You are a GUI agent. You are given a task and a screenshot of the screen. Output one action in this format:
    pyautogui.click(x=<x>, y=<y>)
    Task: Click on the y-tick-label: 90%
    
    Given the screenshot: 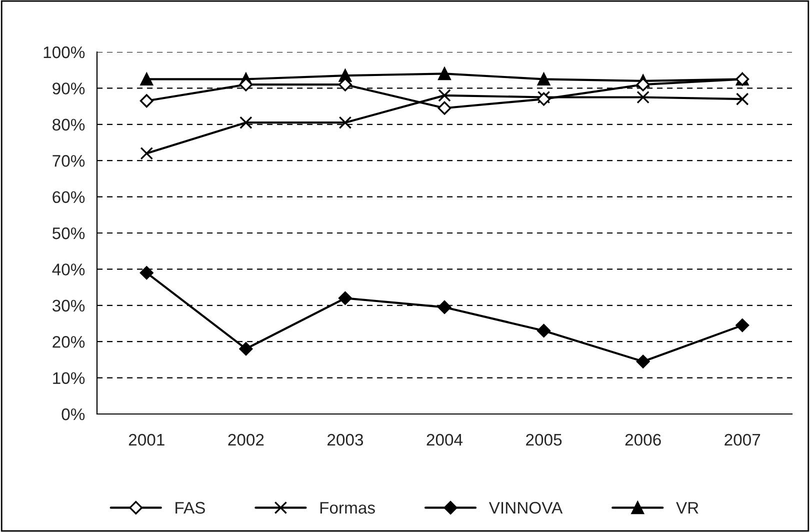 What is the action you would take?
    pyautogui.click(x=68, y=88)
    